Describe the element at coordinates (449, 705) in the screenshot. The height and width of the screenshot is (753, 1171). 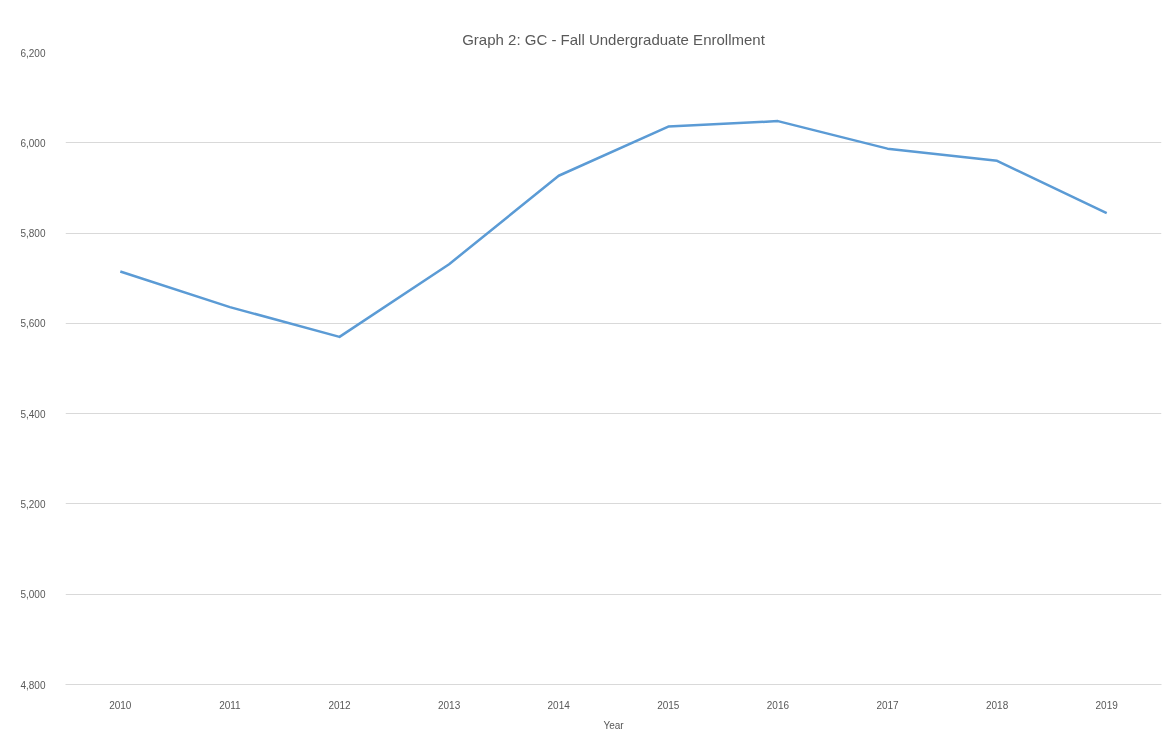
I see `x-tick-label: 2013` at that location.